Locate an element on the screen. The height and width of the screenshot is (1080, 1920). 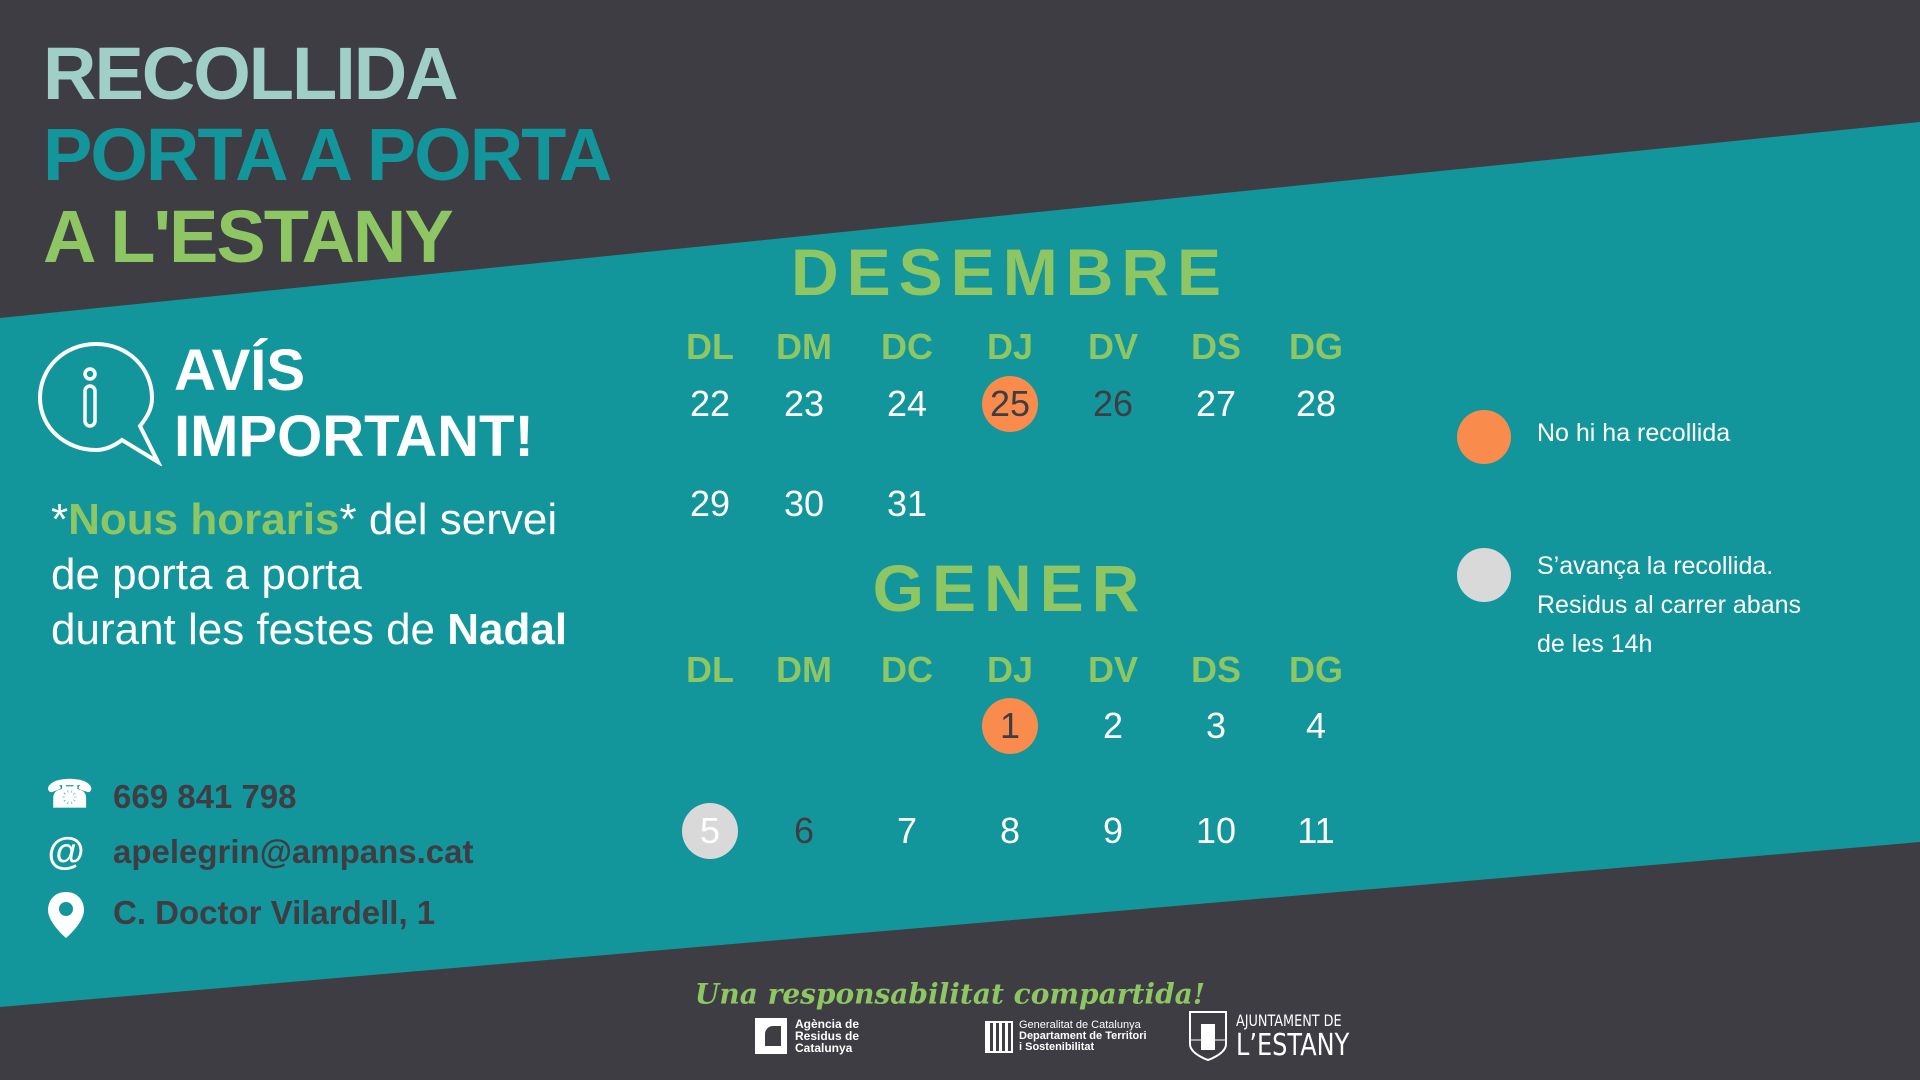
calendar-day: 2 is located at coordinates (1113, 725).